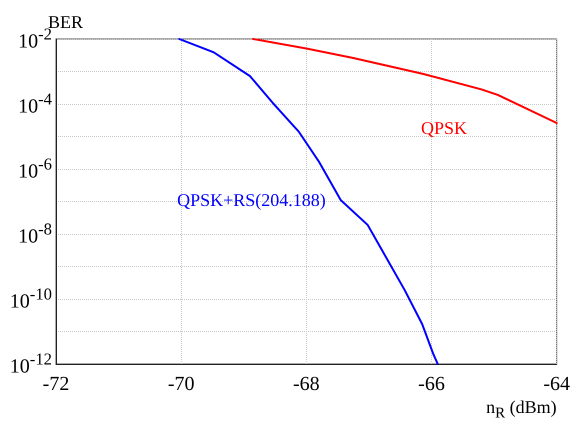 The height and width of the screenshot is (421, 581). What do you see at coordinates (251, 200) in the screenshot?
I see `series-label: QPSK+RS(204.188)` at bounding box center [251, 200].